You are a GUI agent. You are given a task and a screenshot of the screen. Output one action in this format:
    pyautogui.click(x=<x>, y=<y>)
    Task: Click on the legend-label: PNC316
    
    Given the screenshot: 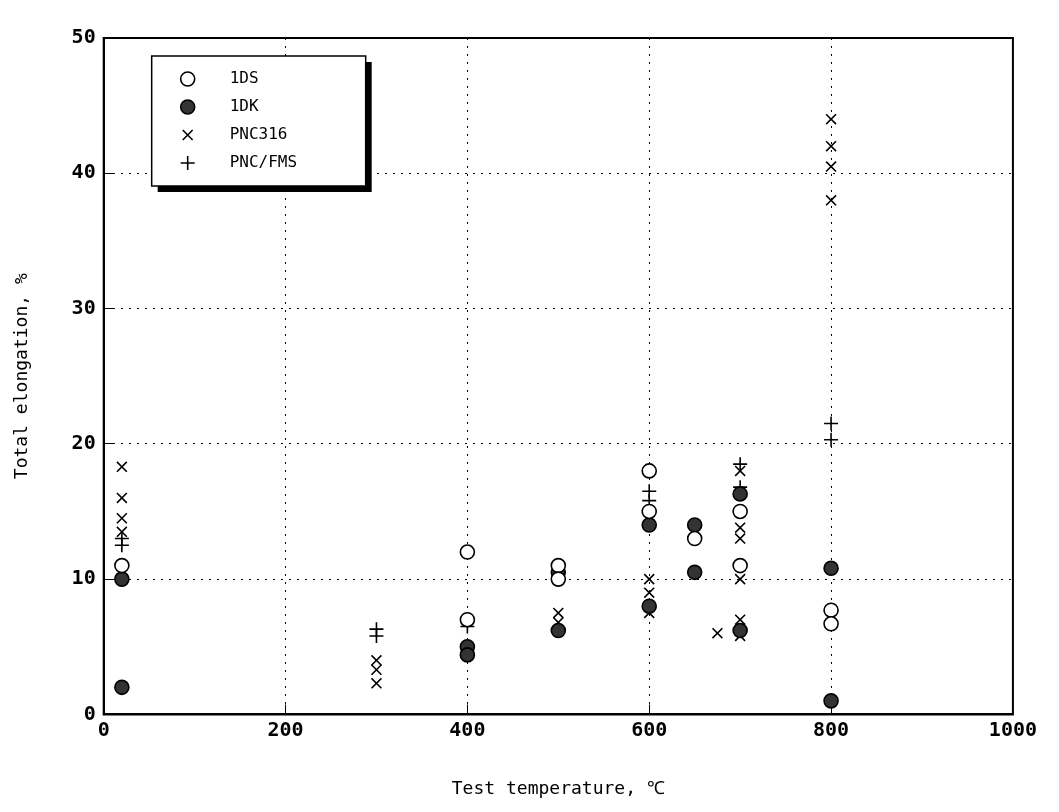 What is the action you would take?
    pyautogui.click(x=258, y=134)
    